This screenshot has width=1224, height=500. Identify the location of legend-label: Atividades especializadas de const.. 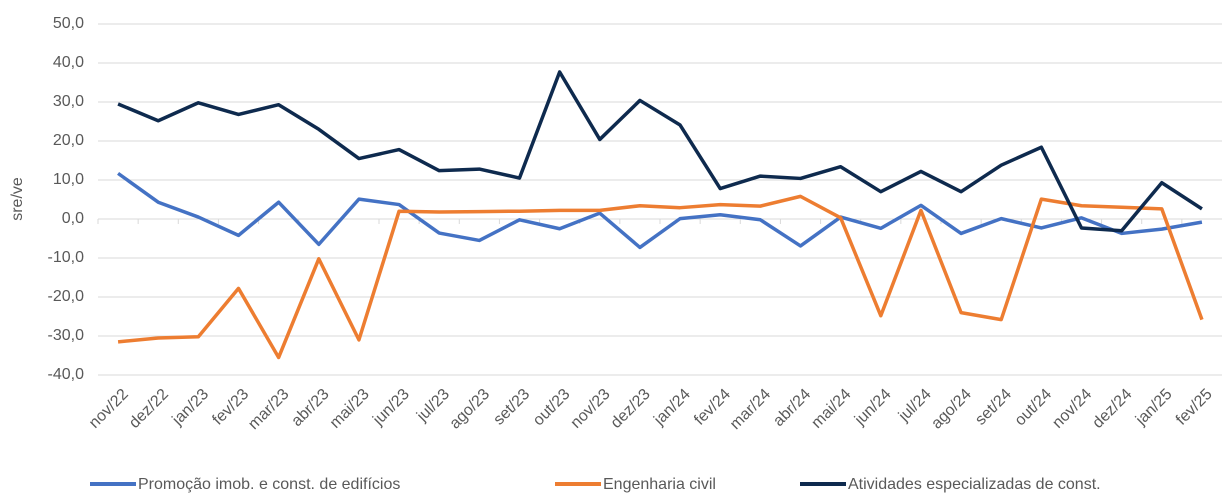
(974, 484).